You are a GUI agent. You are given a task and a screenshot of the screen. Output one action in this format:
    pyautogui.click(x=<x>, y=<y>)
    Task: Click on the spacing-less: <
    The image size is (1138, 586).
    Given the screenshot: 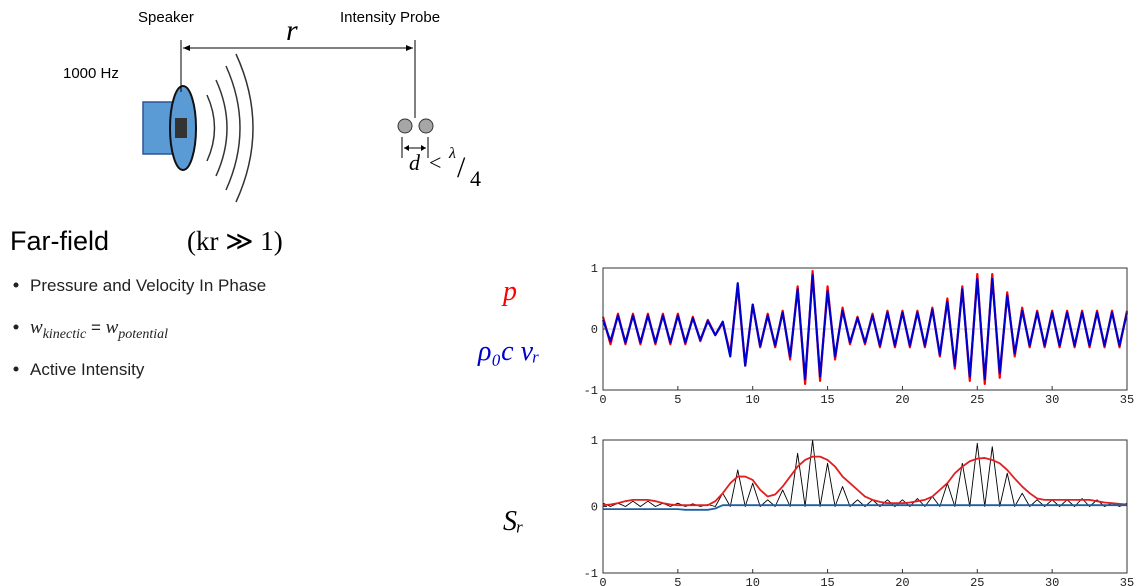 What is the action you would take?
    pyautogui.click(x=435, y=162)
    